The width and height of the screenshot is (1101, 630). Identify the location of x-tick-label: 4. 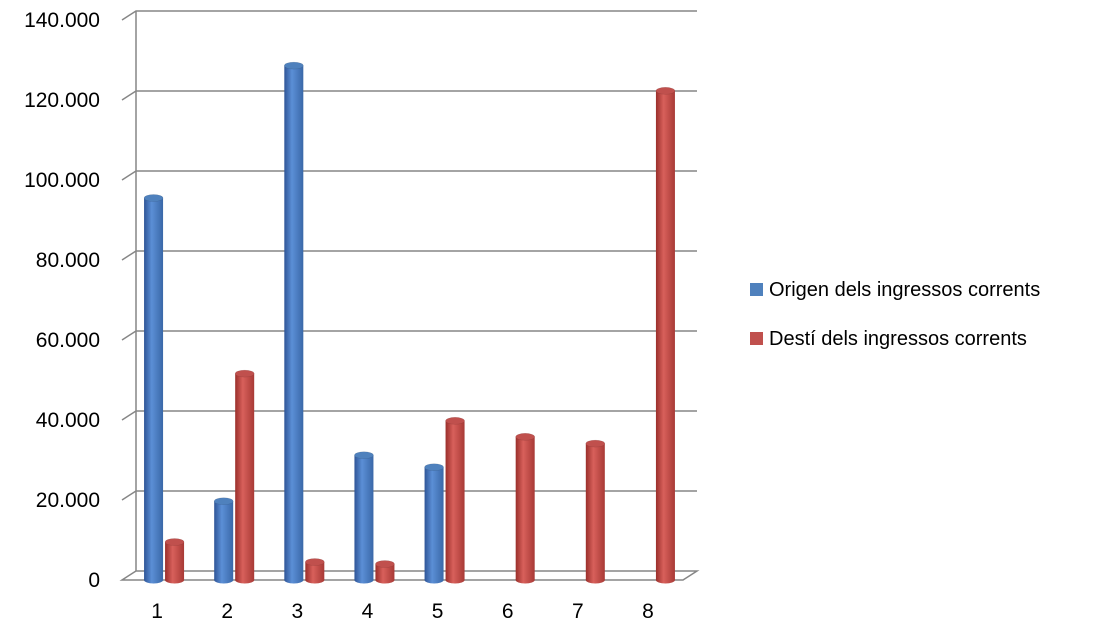
(368, 611).